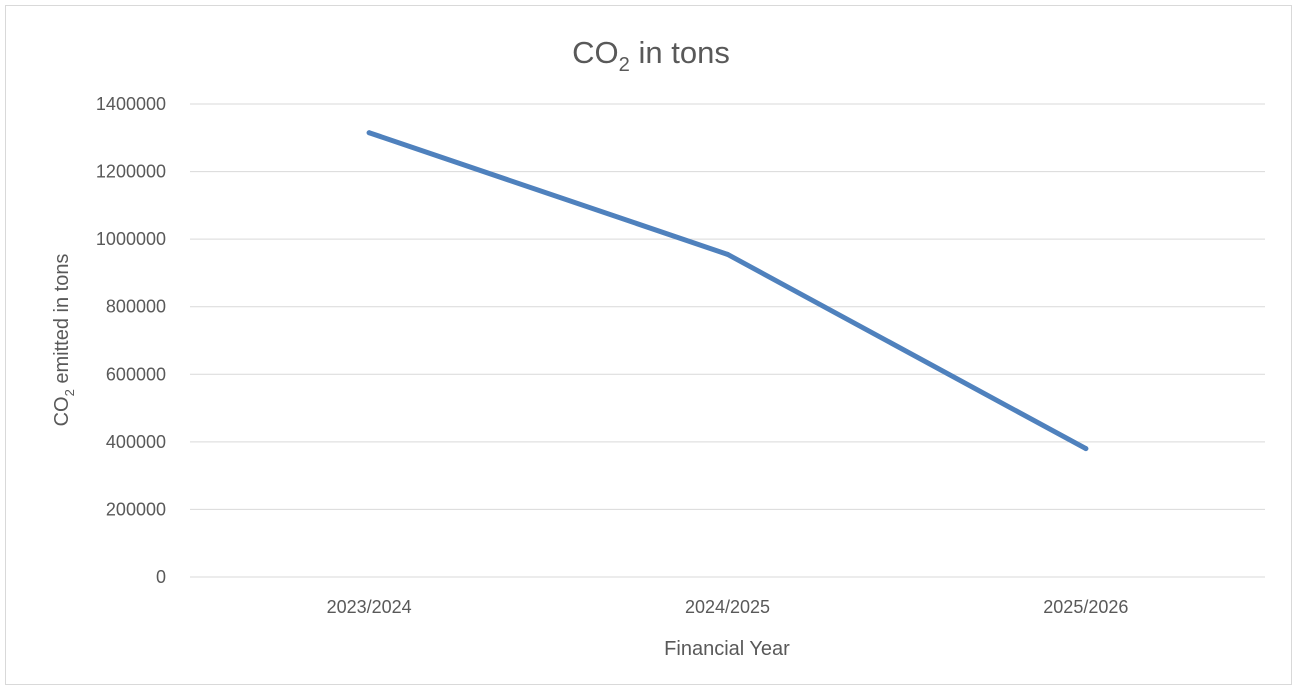 The height and width of the screenshot is (690, 1298). Describe the element at coordinates (131, 172) in the screenshot. I see `y-tick-label: 1200000` at that location.